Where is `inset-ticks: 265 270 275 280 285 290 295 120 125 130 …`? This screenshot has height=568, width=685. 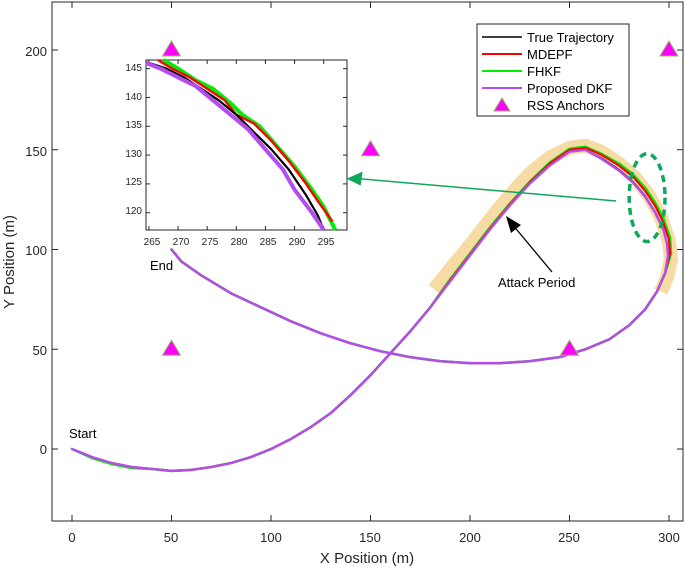
inset-ticks: 265 270 275 280 285 290 295 120 125 130 … is located at coordinates (229, 155).